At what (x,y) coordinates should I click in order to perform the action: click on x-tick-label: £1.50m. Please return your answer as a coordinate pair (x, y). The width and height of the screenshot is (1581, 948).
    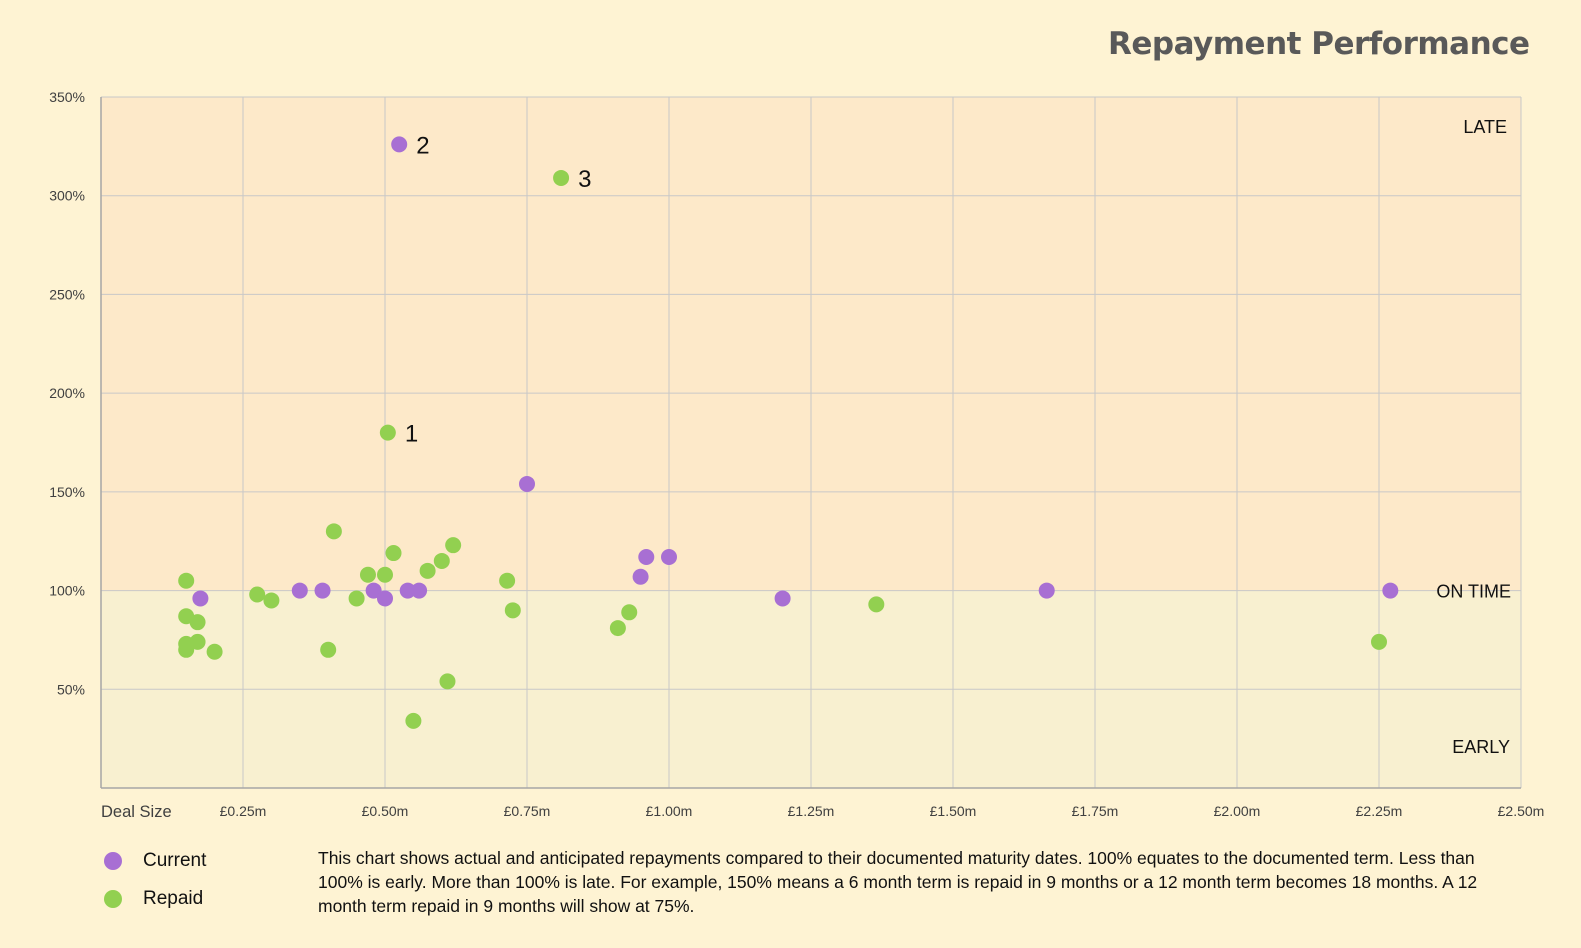
    Looking at the image, I should click on (953, 811).